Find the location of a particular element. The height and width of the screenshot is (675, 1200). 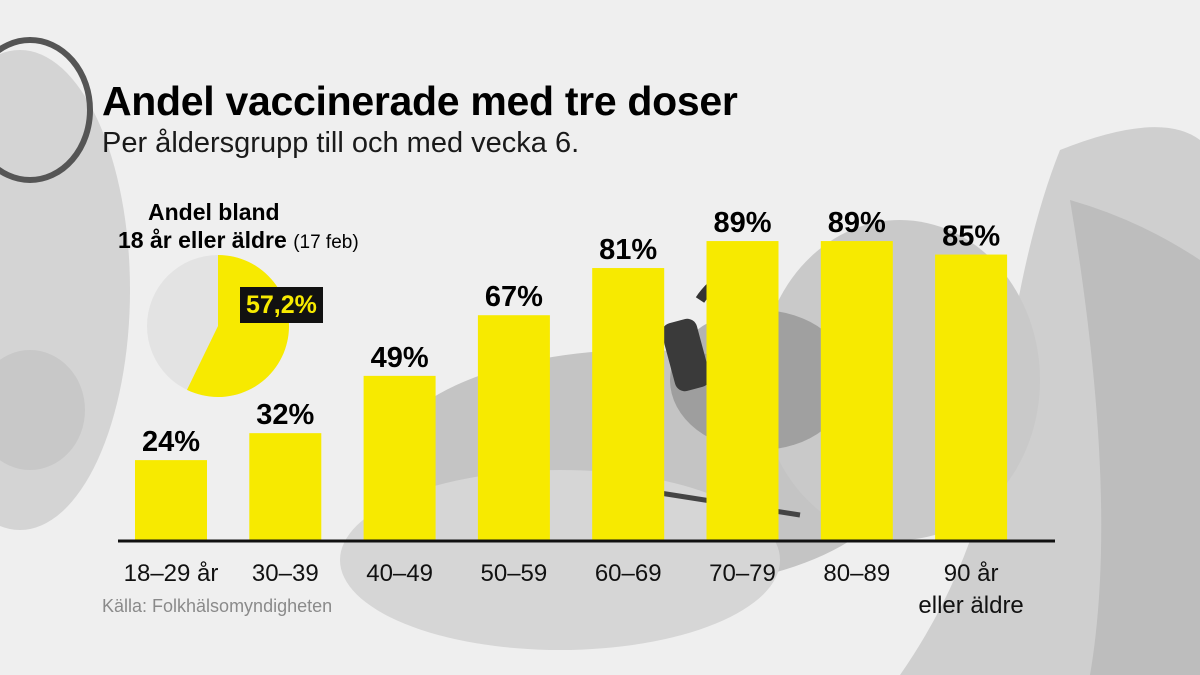

bar-value-label-7: 85% is located at coordinates (971, 237).